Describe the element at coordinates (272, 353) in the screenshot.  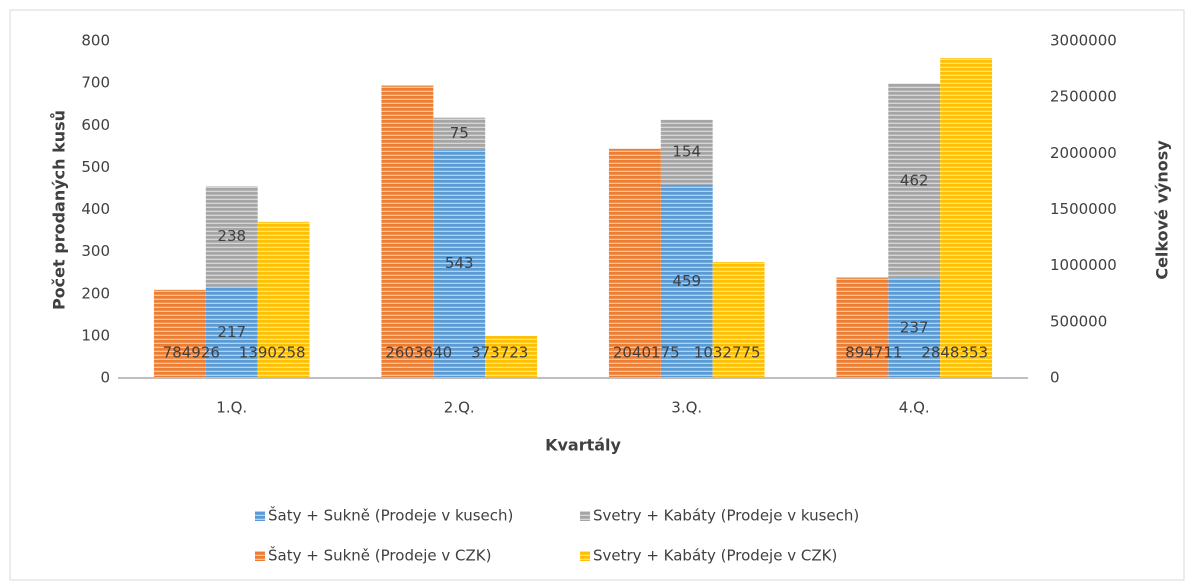
I see `data-label: 1390258` at that location.